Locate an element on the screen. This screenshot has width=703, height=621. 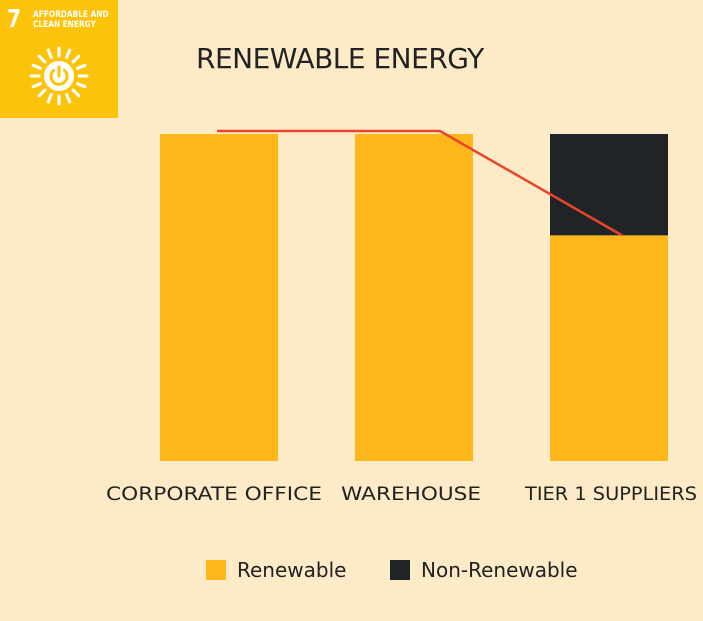
legend-item-non-renewable: Non-Renewable is located at coordinates (484, 570).